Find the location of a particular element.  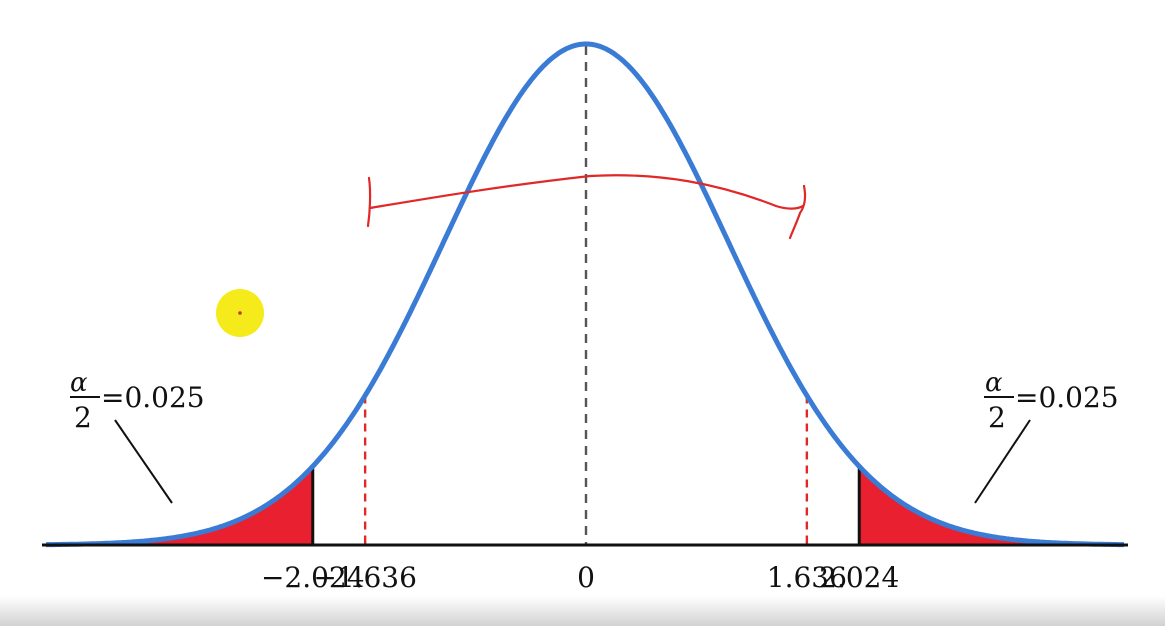

tick-label: −1.636 is located at coordinates (365, 577).